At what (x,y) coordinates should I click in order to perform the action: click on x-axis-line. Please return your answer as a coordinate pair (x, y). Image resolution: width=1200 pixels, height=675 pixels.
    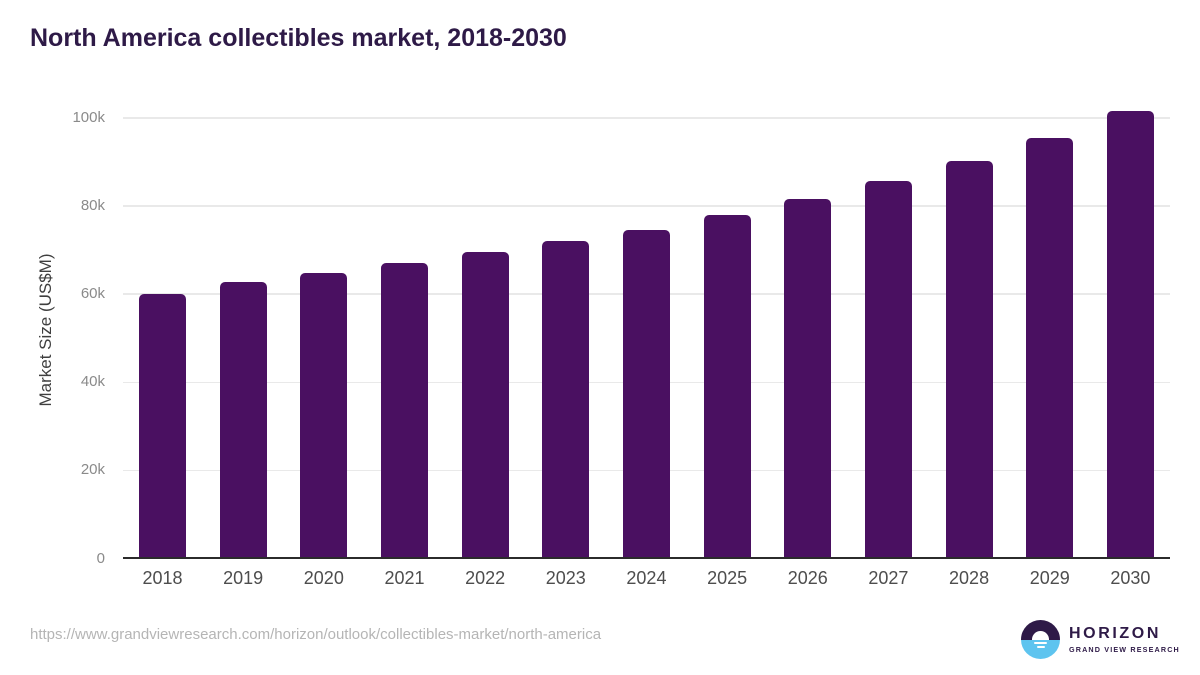
    Looking at the image, I should click on (646, 558).